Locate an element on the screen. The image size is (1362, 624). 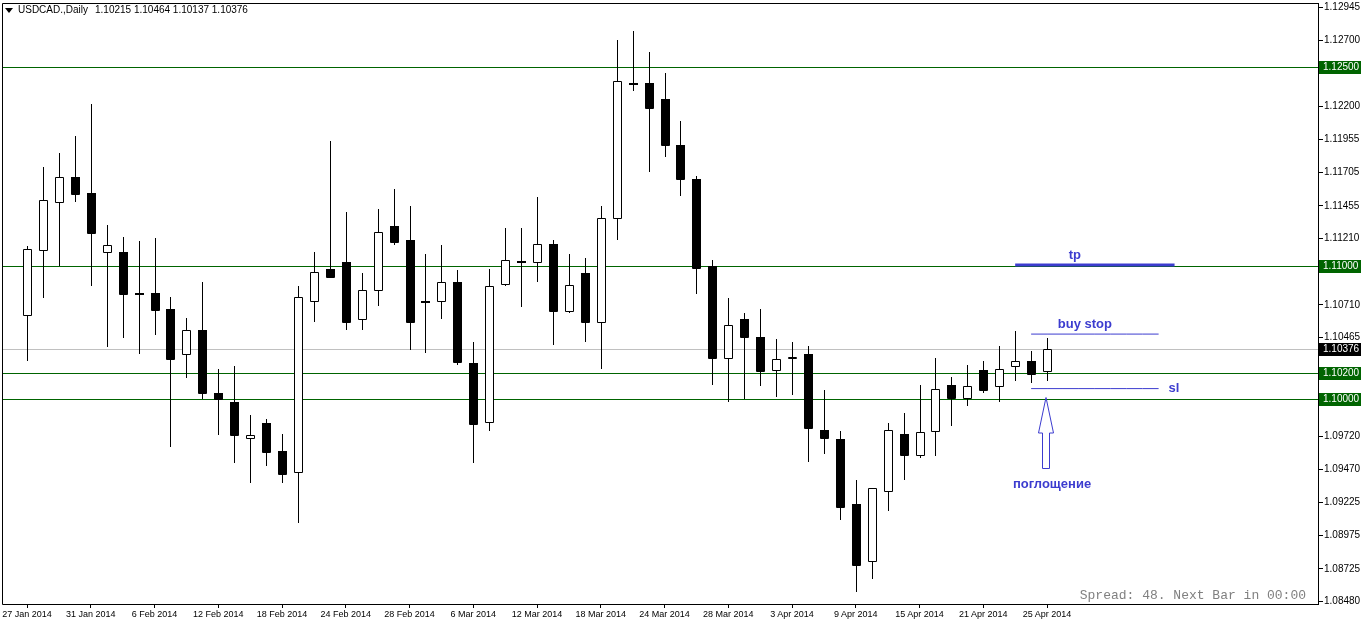
y-tick-label: 1.08975 is located at coordinates (1342, 535).